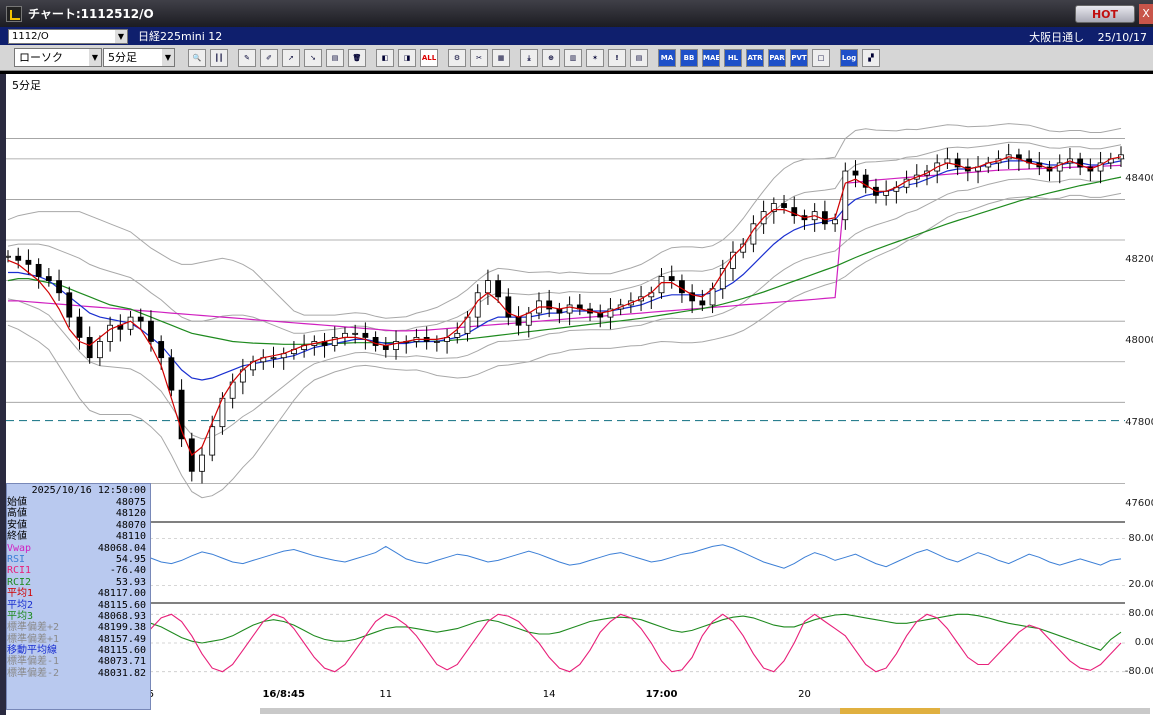 Image resolution: width=1153 pixels, height=715 pixels. What do you see at coordinates (3, 394) in the screenshot?
I see `left-border` at bounding box center [3, 394].